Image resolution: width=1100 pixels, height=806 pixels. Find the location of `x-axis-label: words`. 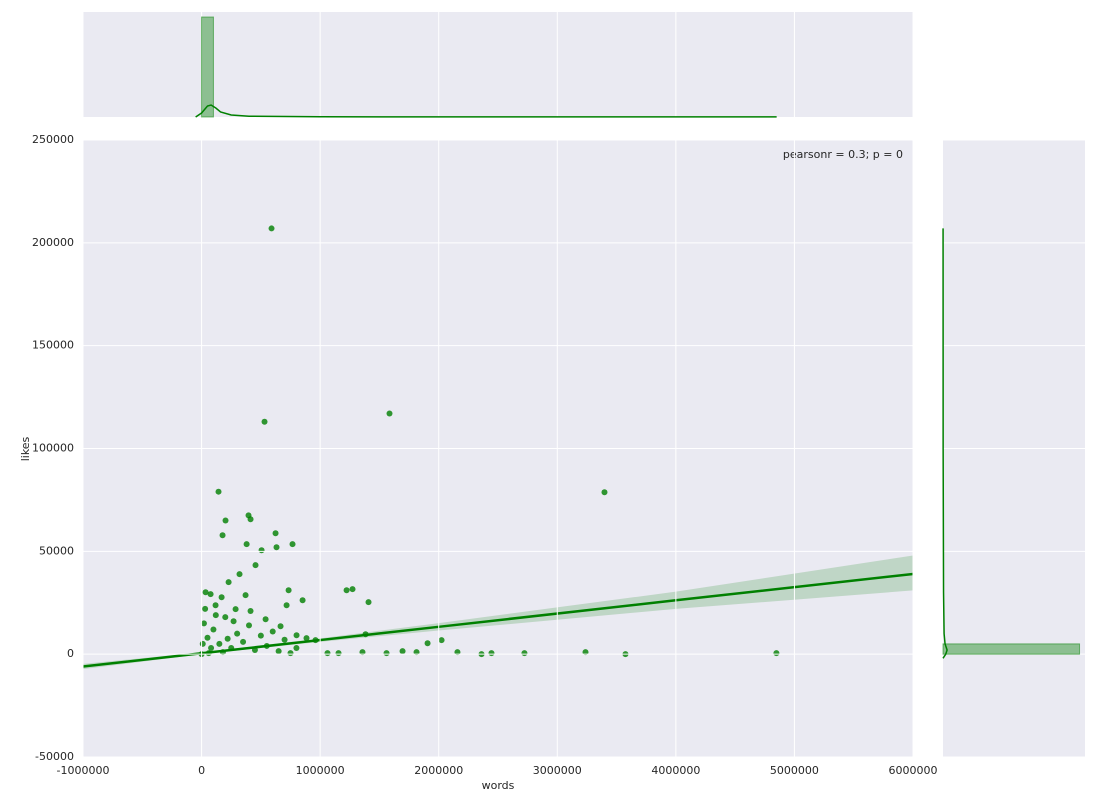

x-axis-label: words is located at coordinates (498, 785).